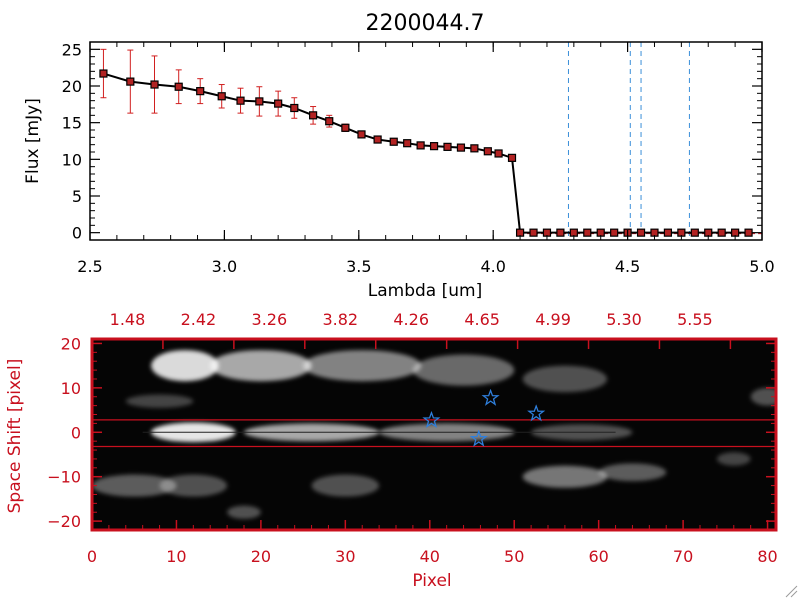  Describe the element at coordinates (761, 266) in the screenshot. I see `x-tick-label: 5.0` at that location.